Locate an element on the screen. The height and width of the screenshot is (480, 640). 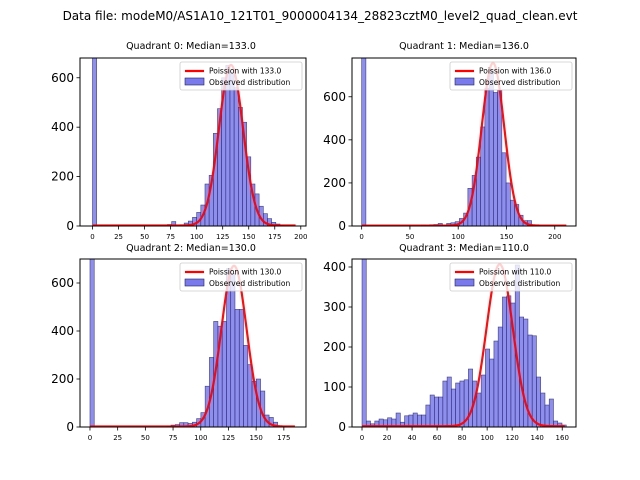
x-tick-label: 80 is located at coordinates (462, 438).